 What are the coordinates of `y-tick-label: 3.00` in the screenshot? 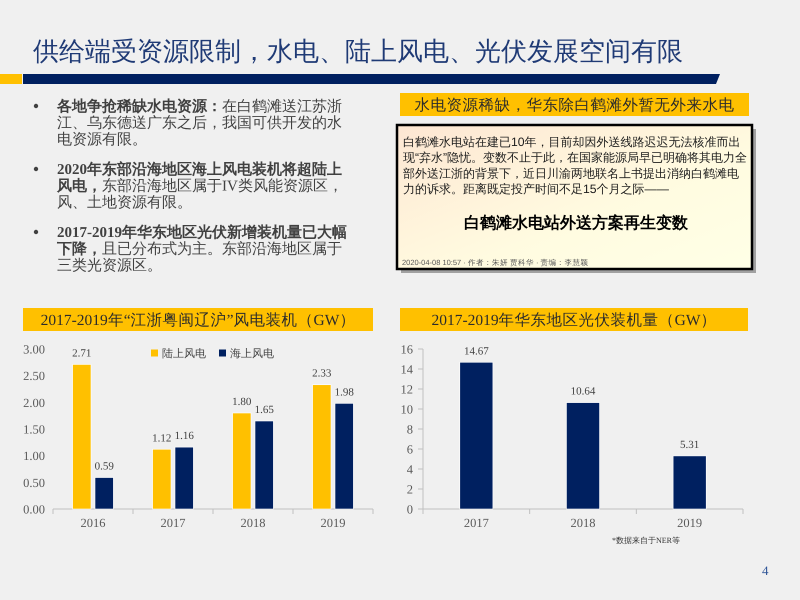 It's located at (34, 349).